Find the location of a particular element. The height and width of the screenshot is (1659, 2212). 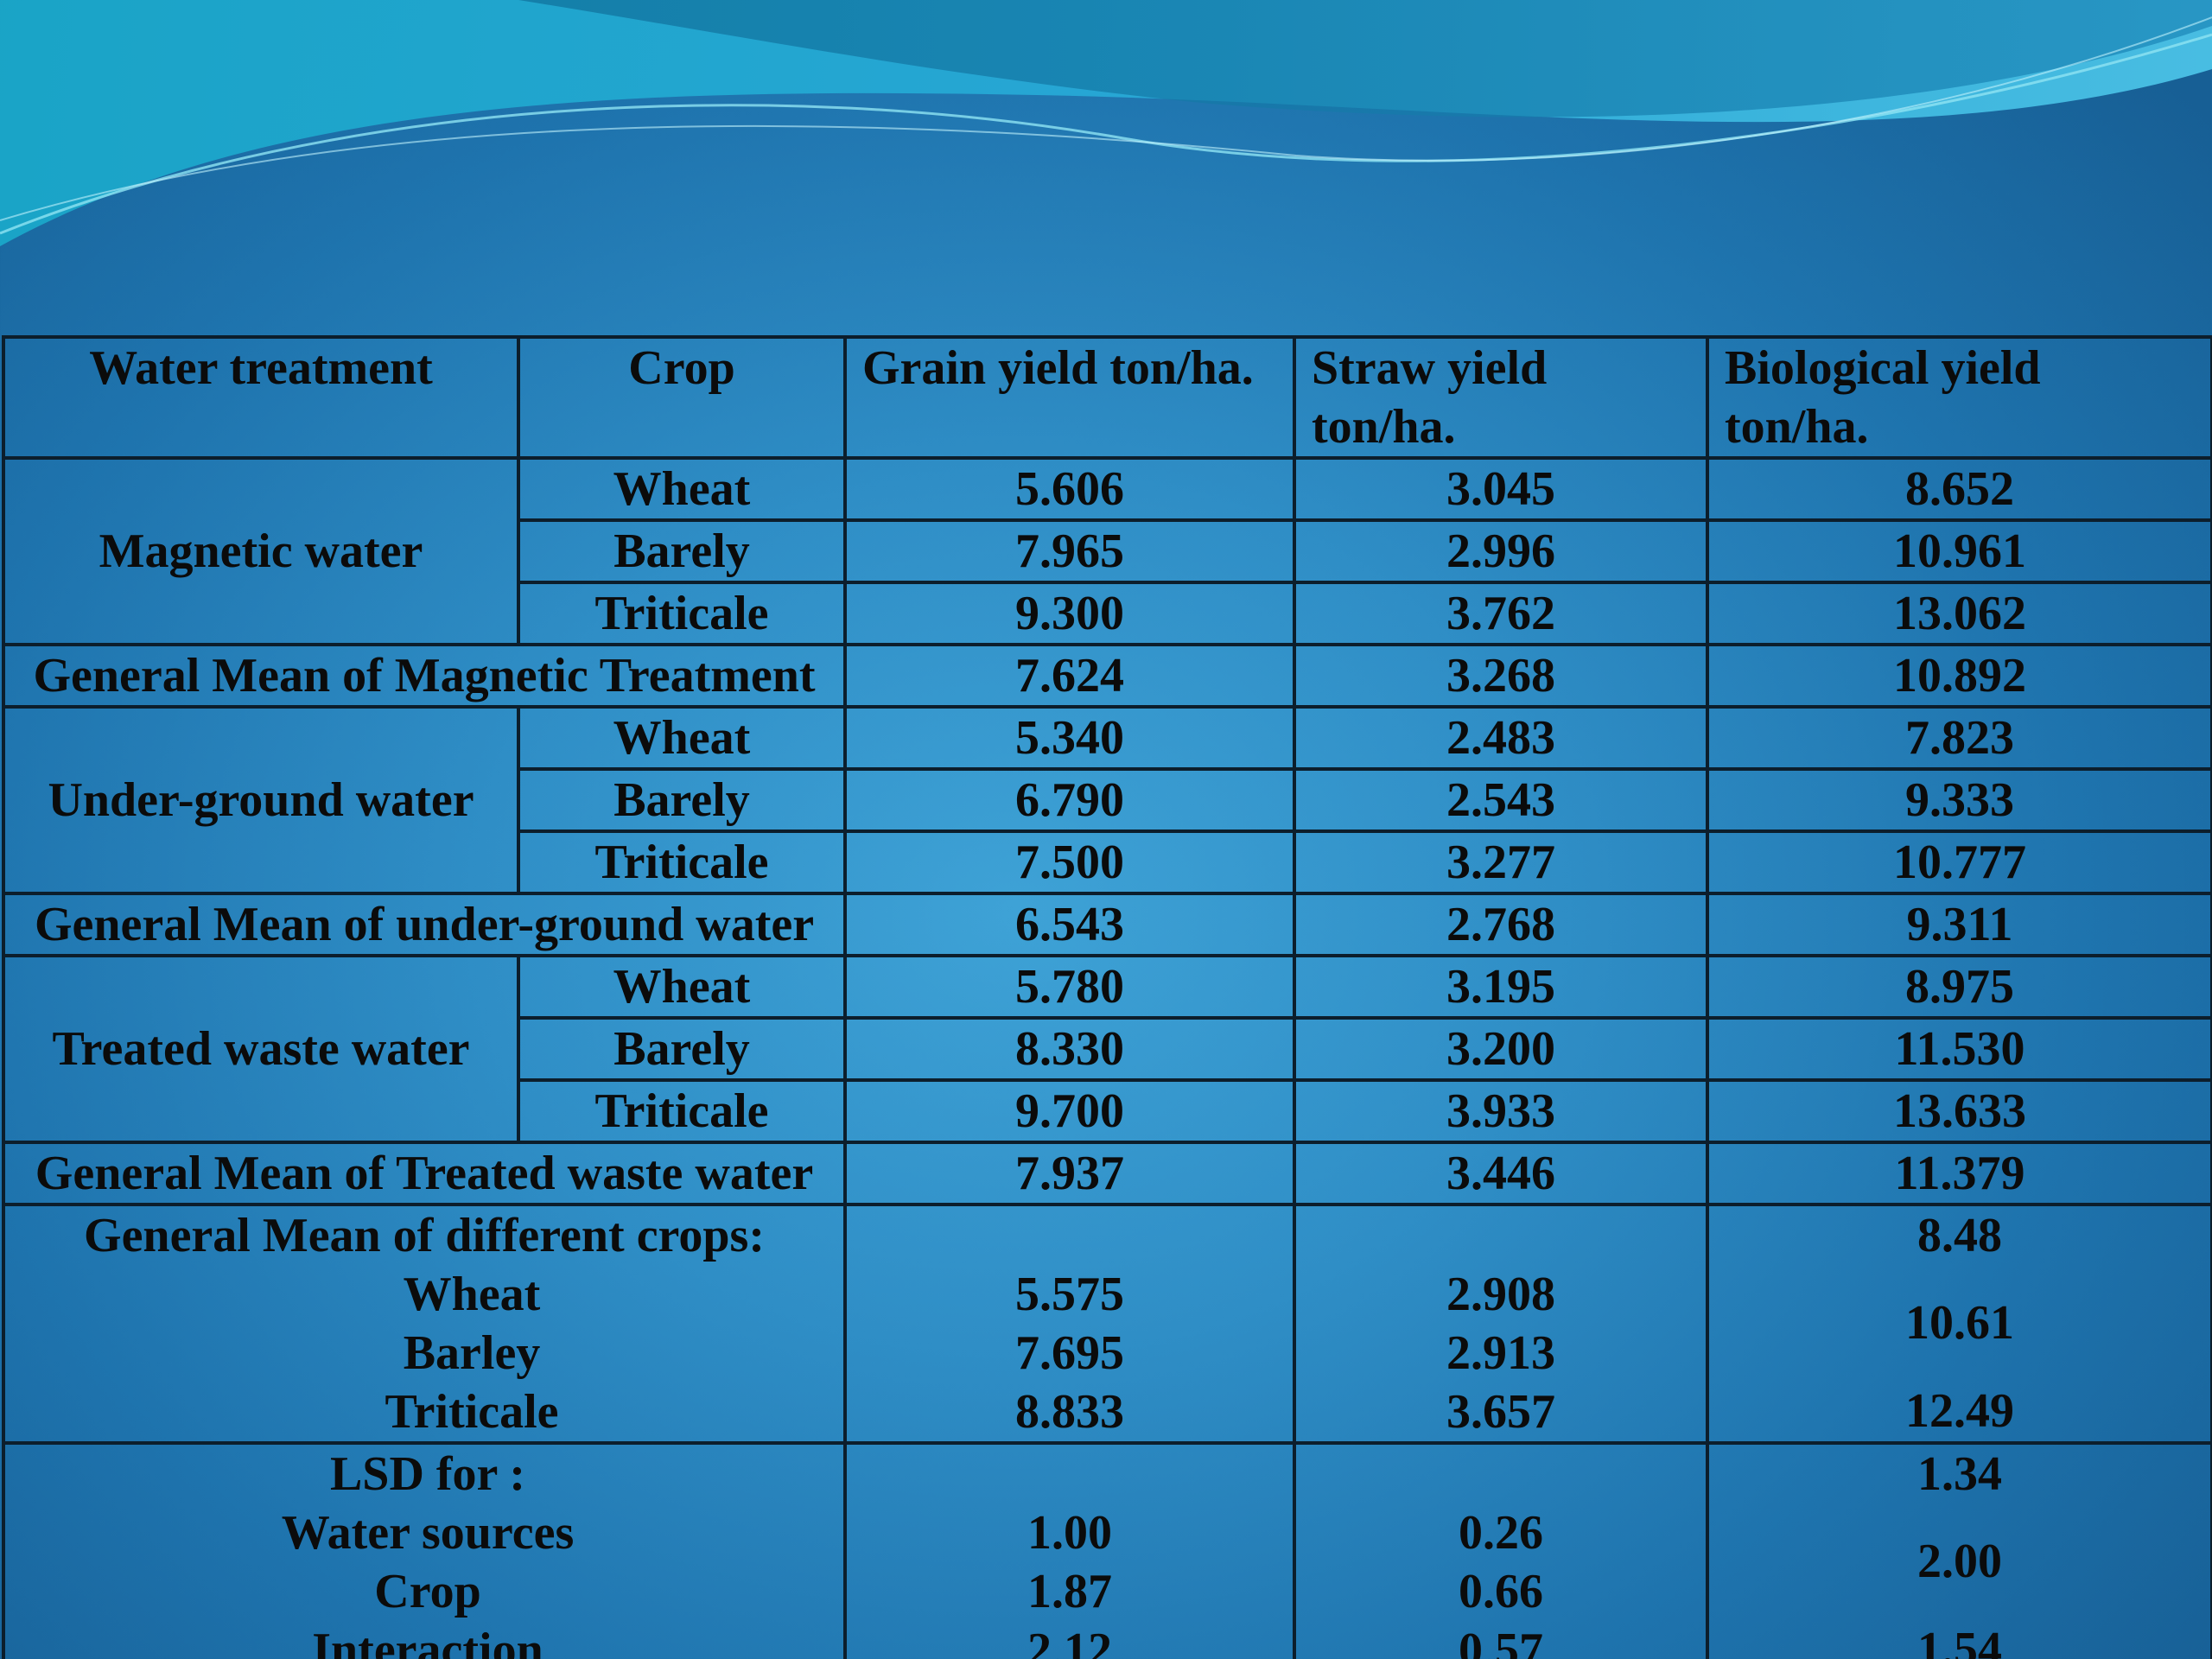

grain-cell: 9.300 is located at coordinates (1069, 613).